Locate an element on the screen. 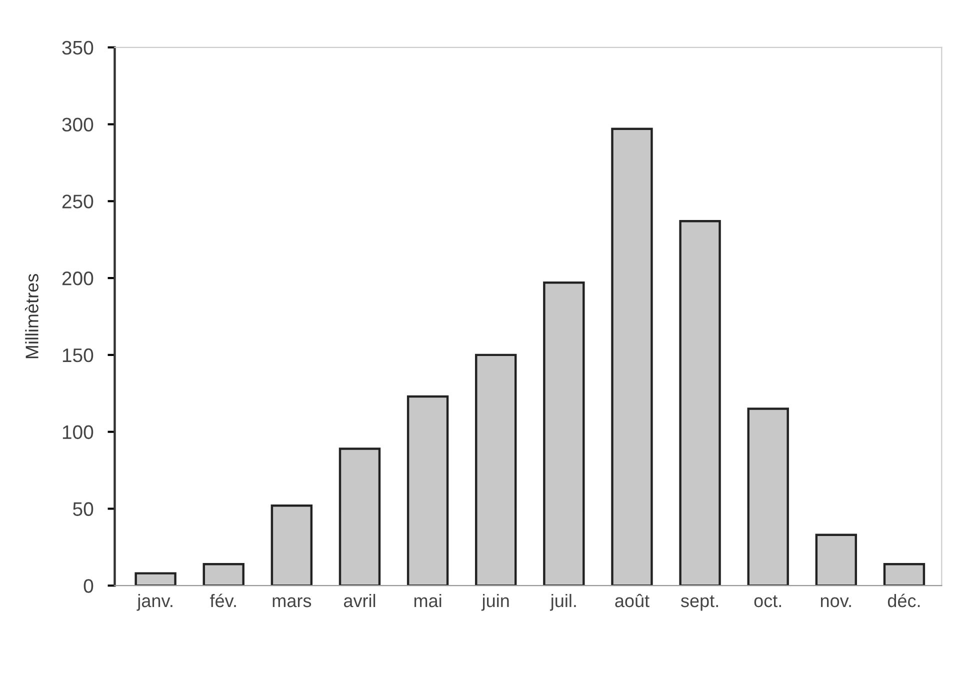  y-tick-label: 100 is located at coordinates (78, 432).